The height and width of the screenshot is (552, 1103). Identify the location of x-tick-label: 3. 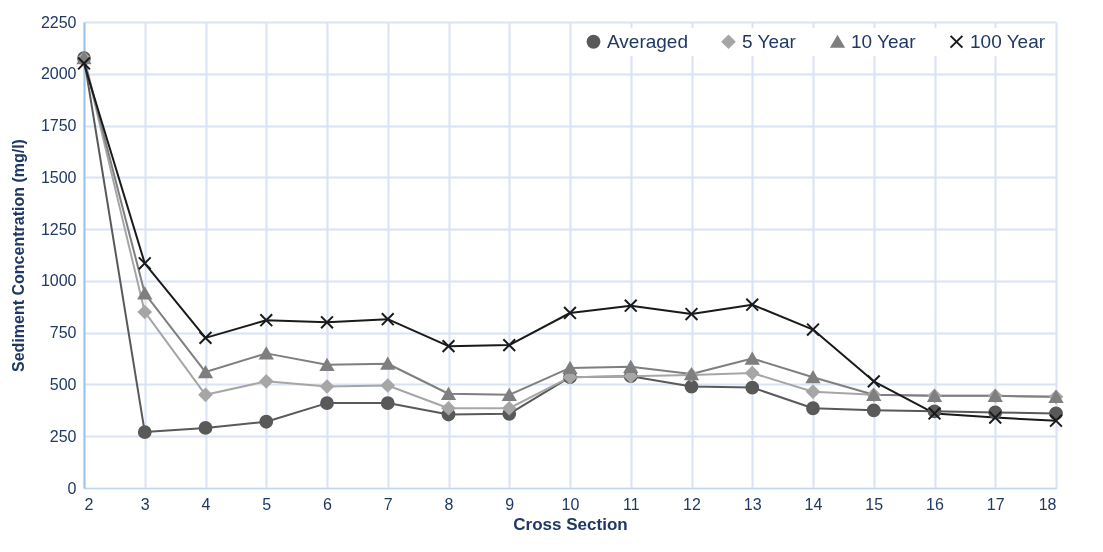
(145, 504).